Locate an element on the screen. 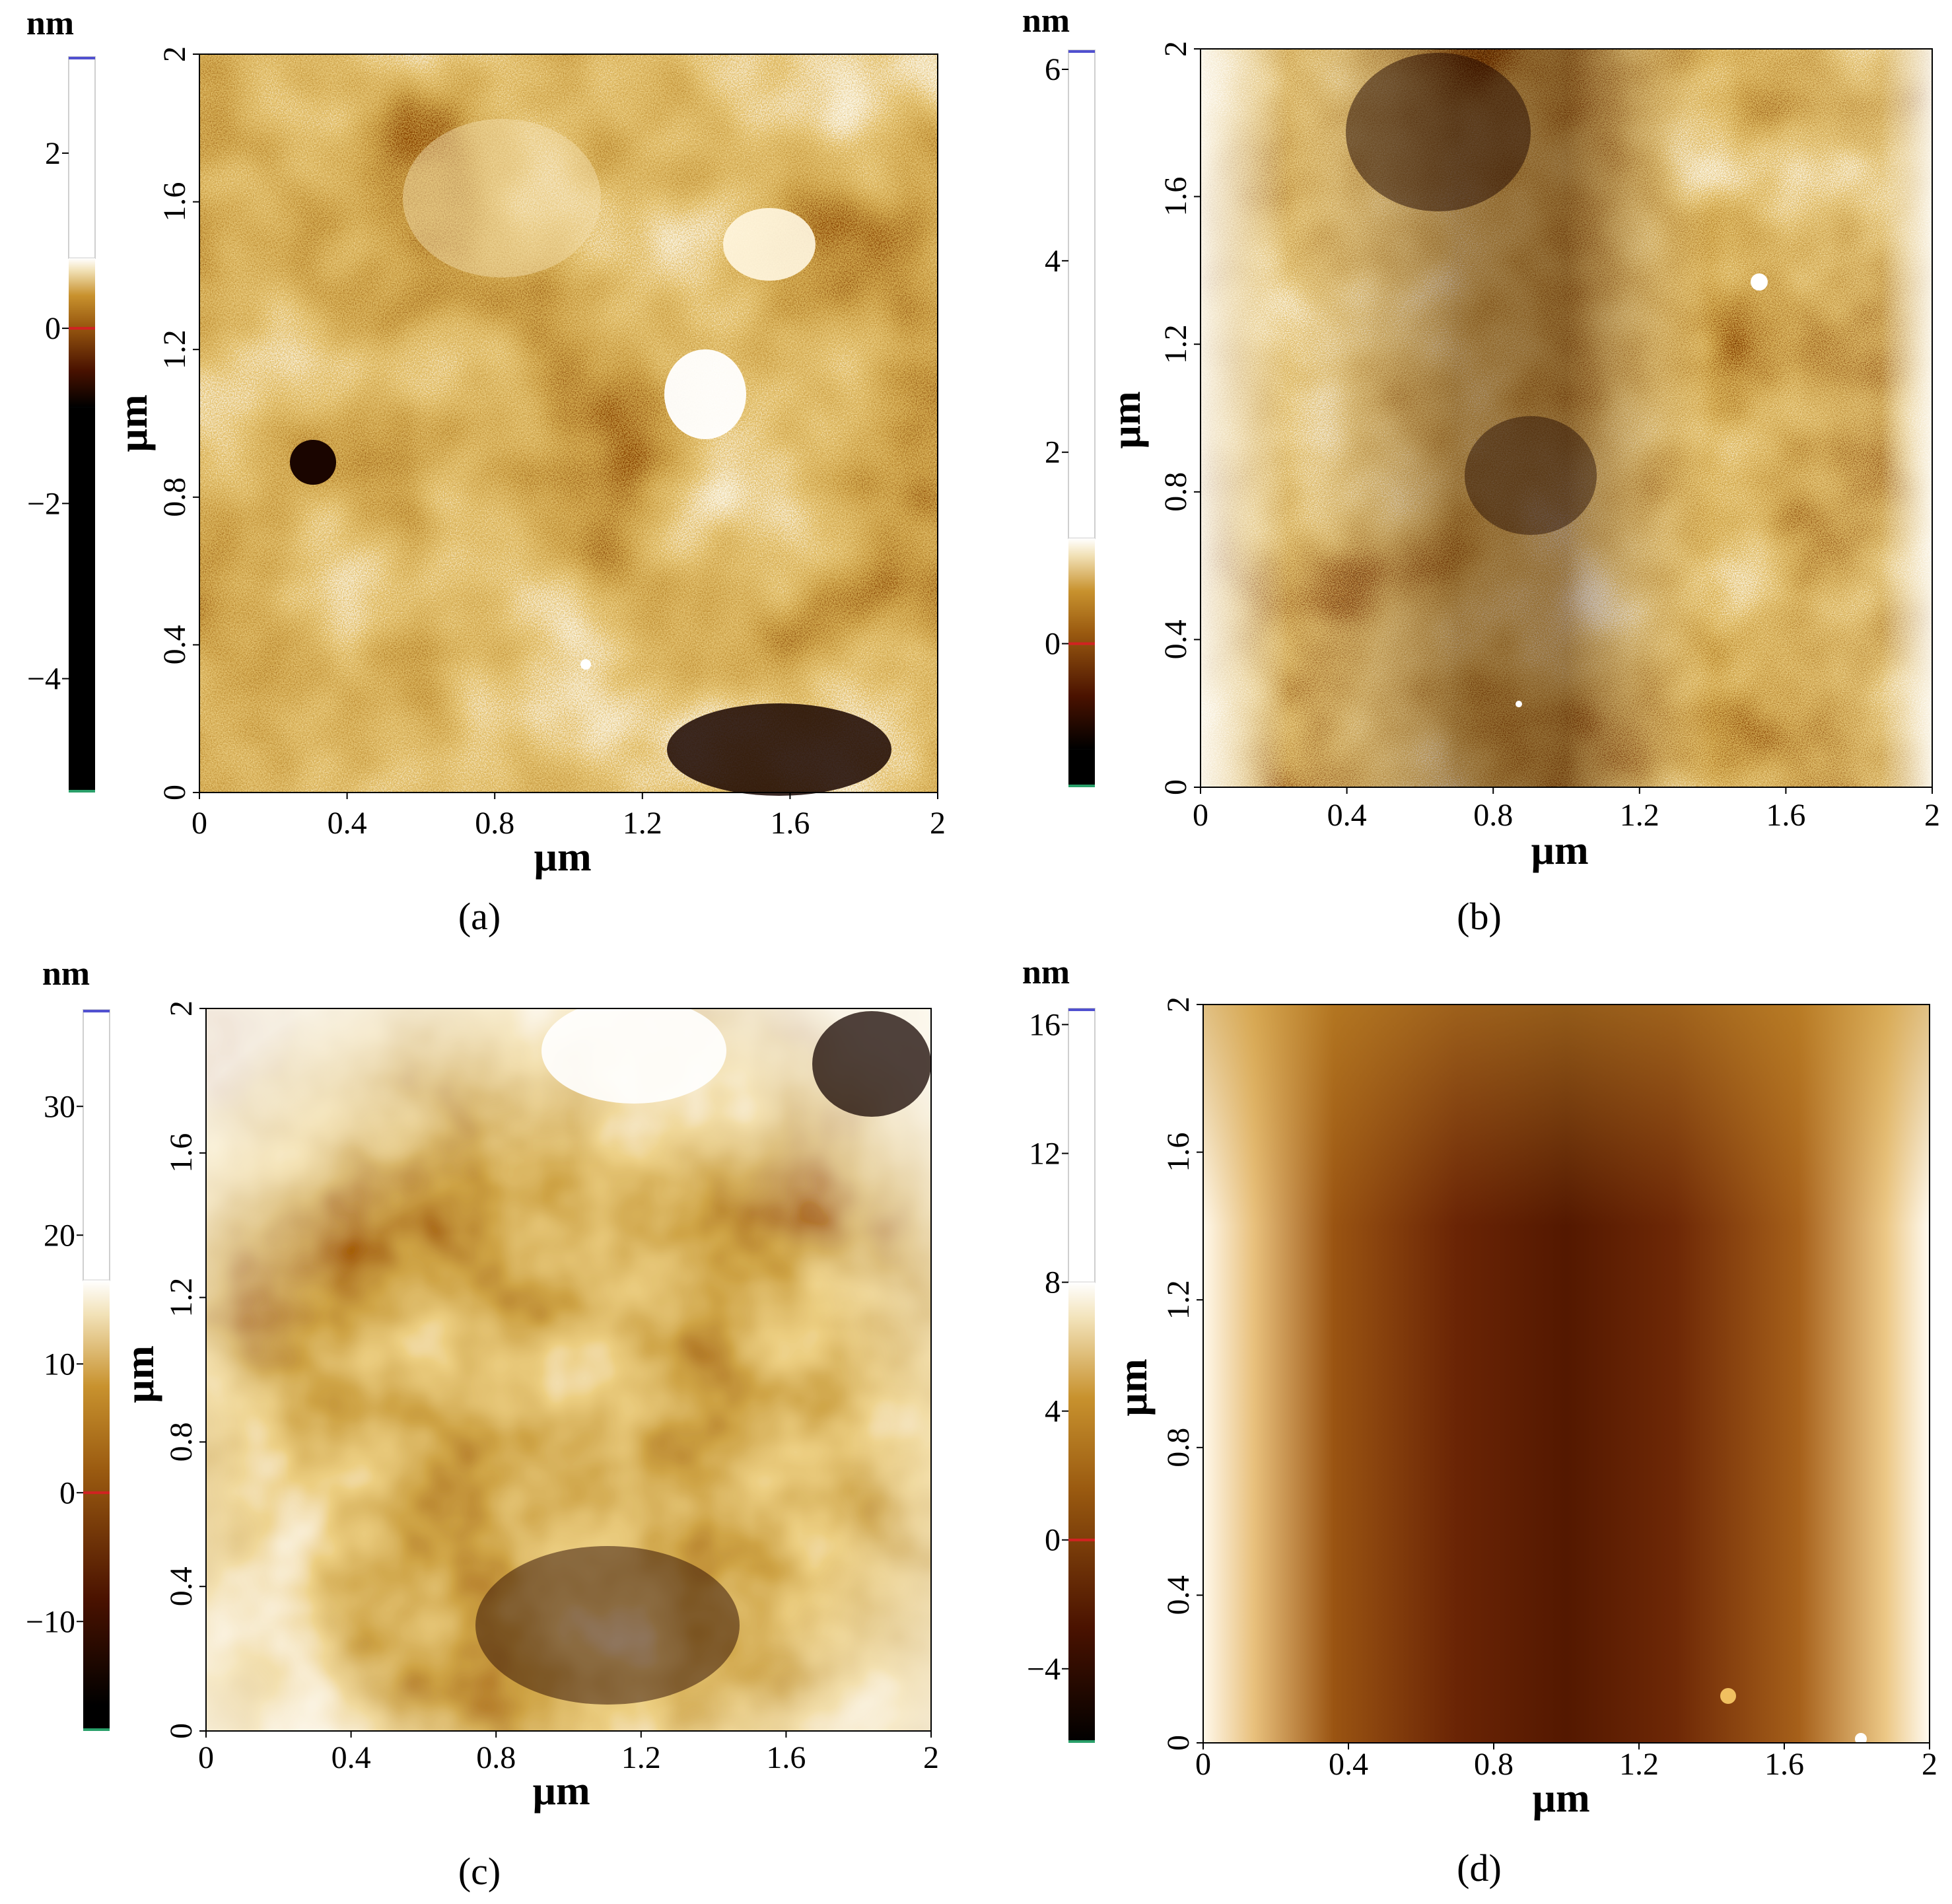 This screenshot has height=1904, width=1952. colorbar-tick-label: 10 is located at coordinates (59, 1364).